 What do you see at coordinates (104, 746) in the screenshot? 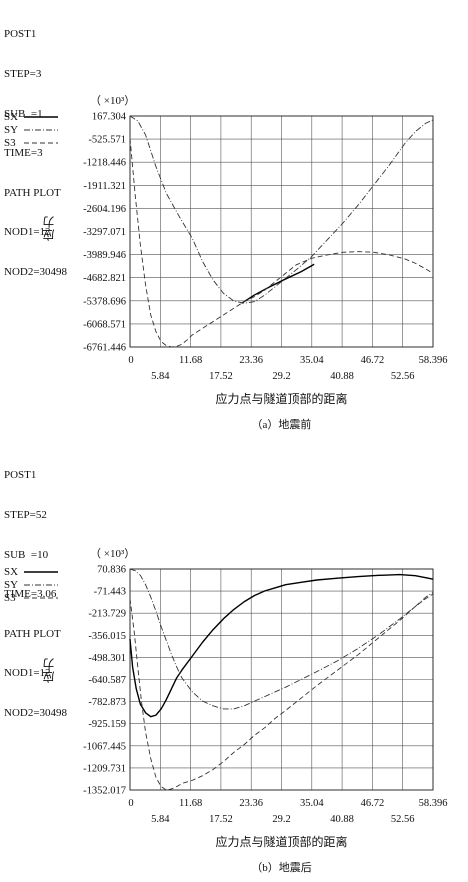
I see `y-tick-label: -1067.445` at bounding box center [104, 746].